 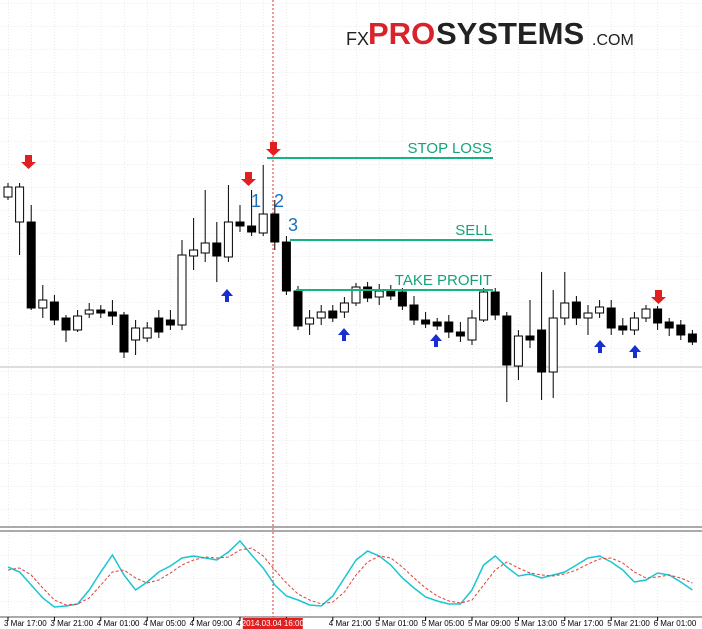 What do you see at coordinates (293, 225) in the screenshot?
I see `step-label: 3` at bounding box center [293, 225].